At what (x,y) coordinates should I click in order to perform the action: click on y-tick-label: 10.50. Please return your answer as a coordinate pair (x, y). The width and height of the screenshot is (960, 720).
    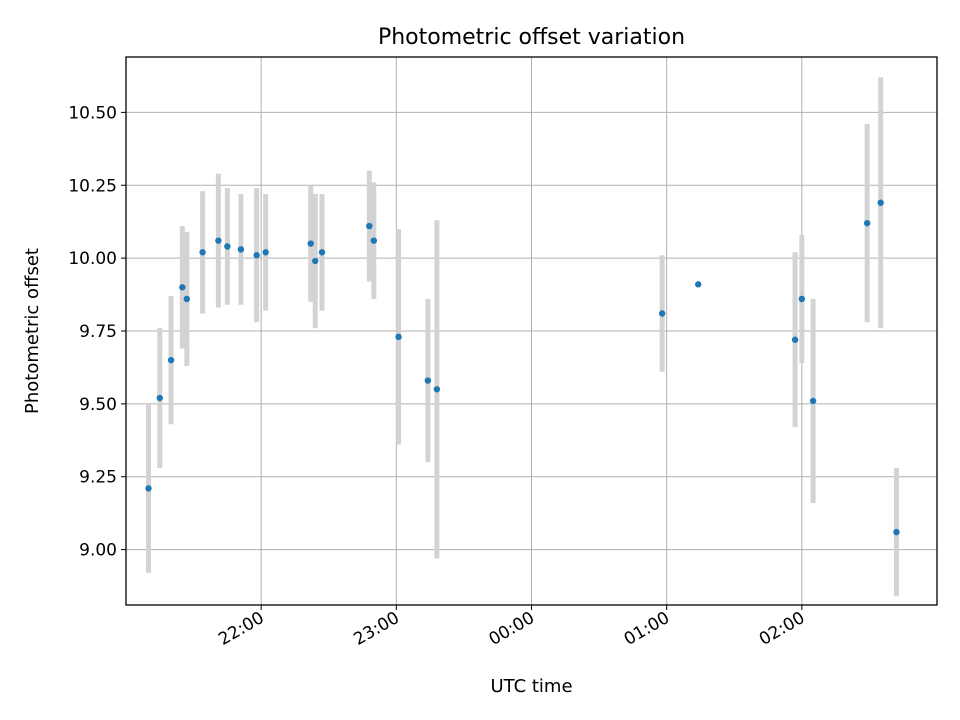
    Looking at the image, I should click on (92, 113).